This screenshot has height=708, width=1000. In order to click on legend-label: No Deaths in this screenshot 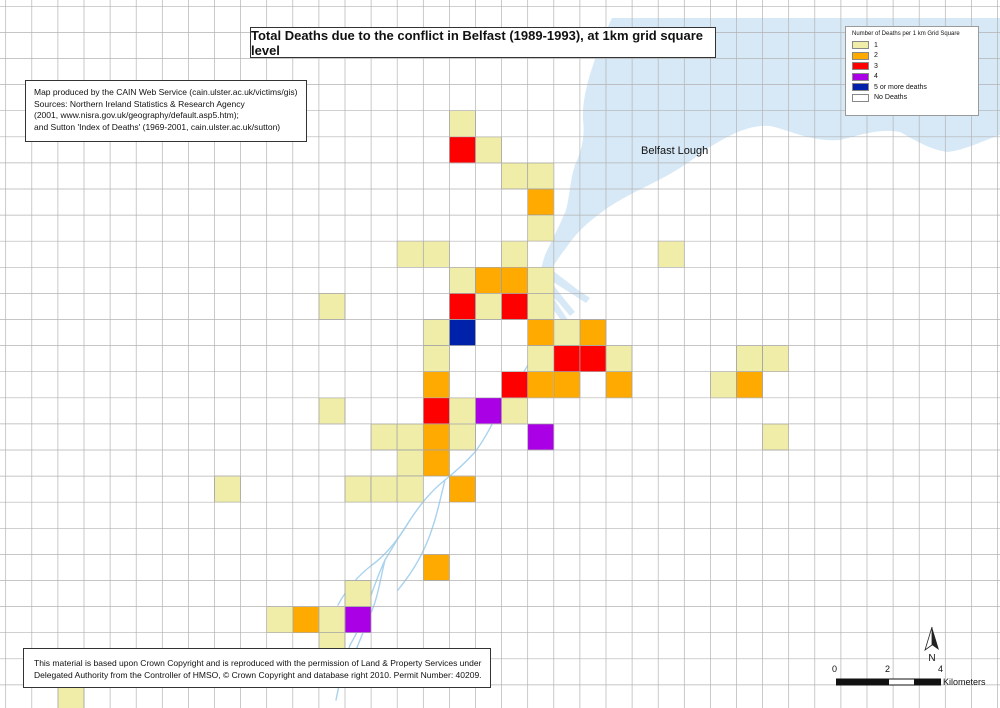, I will do `click(891, 98)`.